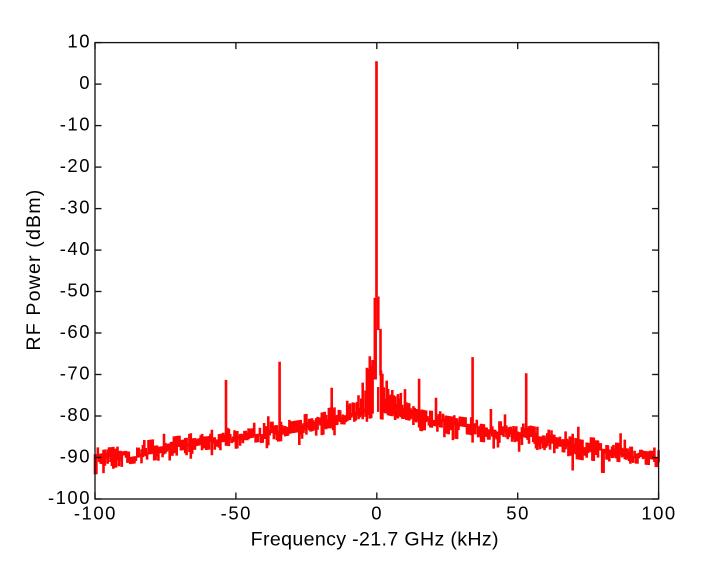  What do you see at coordinates (75, 248) in the screenshot?
I see `svg-text: -40` at bounding box center [75, 248].